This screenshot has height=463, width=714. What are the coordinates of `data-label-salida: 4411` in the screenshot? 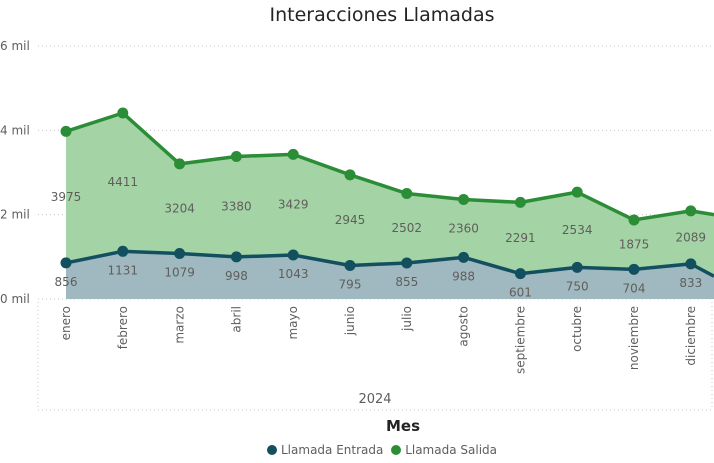 It's located at (123, 182).